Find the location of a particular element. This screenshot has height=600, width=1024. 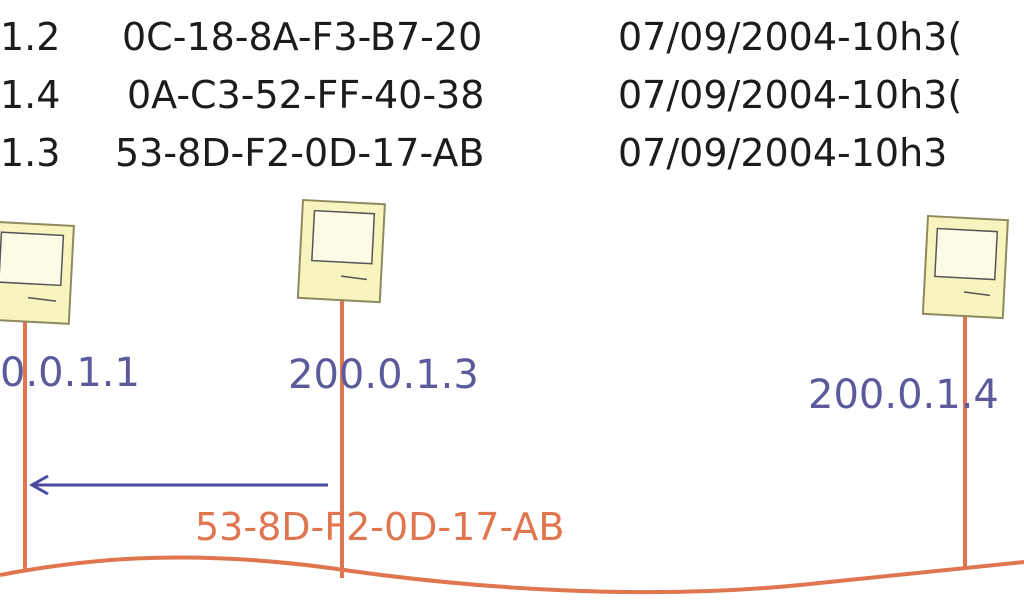

host-ip-label: 200.0.1.4 is located at coordinates (903, 395).